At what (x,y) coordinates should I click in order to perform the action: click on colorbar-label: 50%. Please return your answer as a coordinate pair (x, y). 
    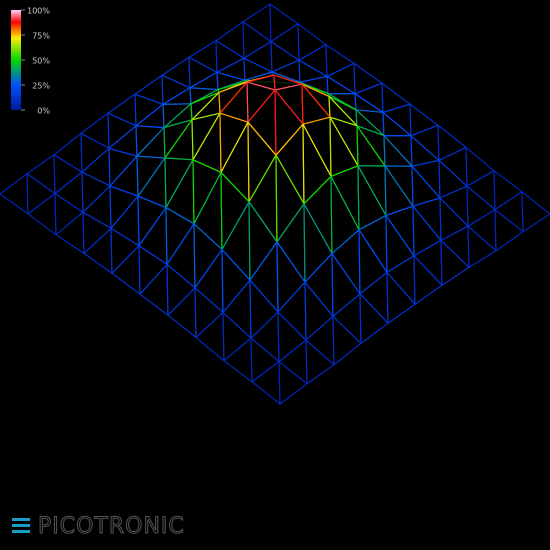
    Looking at the image, I should click on (41, 61).